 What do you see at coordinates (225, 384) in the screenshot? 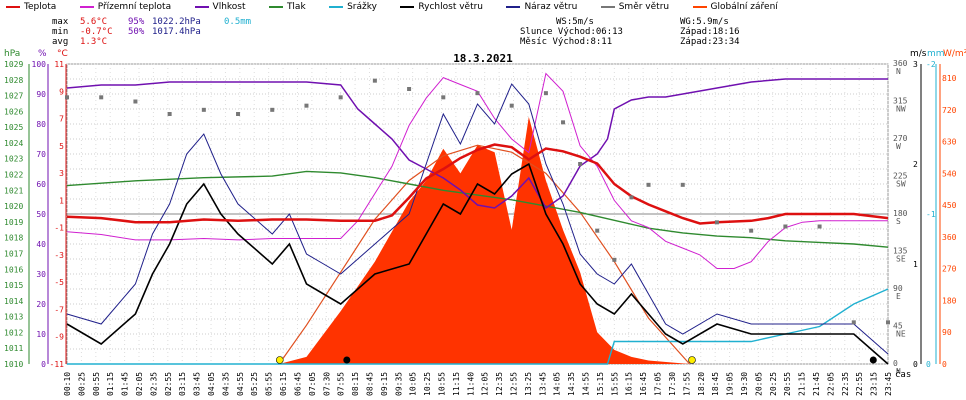
I see `x-tick: 04:35` at bounding box center [225, 384].